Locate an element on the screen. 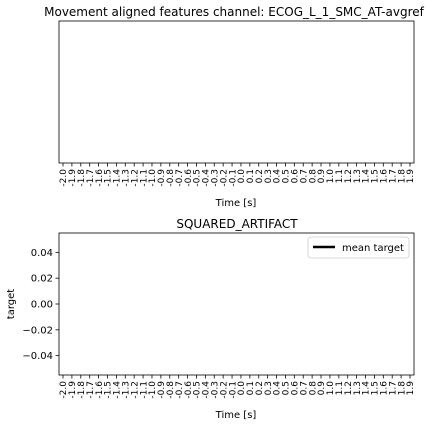 This screenshot has width=433, height=424. top-x-tick-label: 1.2 is located at coordinates (349, 176).